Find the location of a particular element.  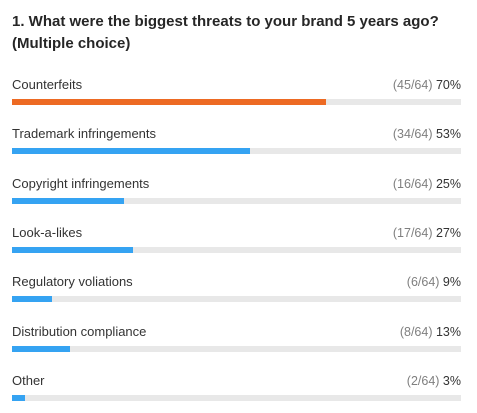

answer-row: Copyright infringements (16/64) 25% is located at coordinates (237, 196).